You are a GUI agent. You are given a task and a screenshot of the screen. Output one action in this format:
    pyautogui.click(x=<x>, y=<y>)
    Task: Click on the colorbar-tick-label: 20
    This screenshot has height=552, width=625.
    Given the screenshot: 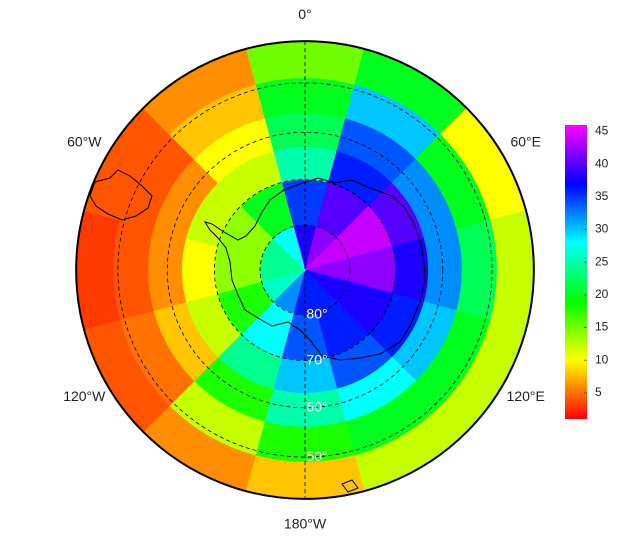 What is the action you would take?
    pyautogui.click(x=602, y=294)
    